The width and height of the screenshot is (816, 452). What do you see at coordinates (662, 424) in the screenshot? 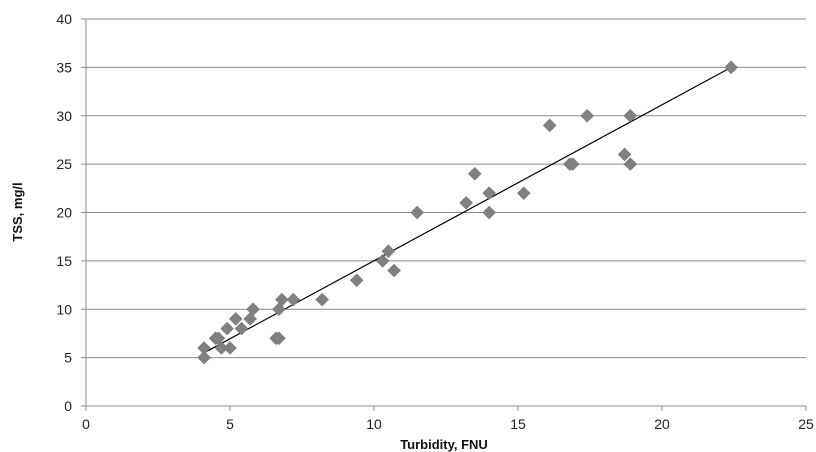
I see `x-tick-label-20: 20` at bounding box center [662, 424].